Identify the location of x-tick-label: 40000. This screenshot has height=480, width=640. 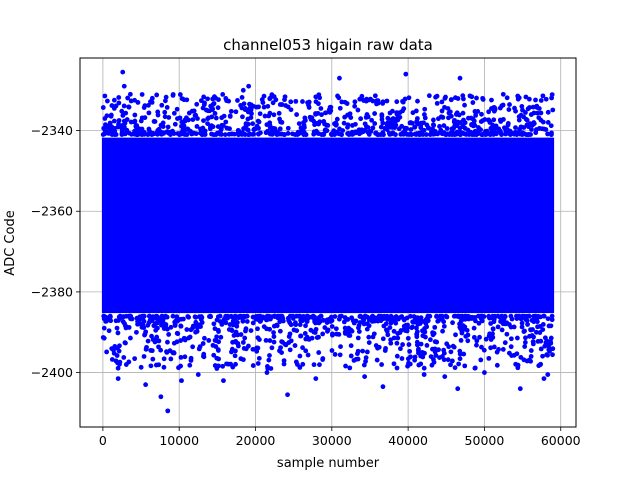
(408, 440).